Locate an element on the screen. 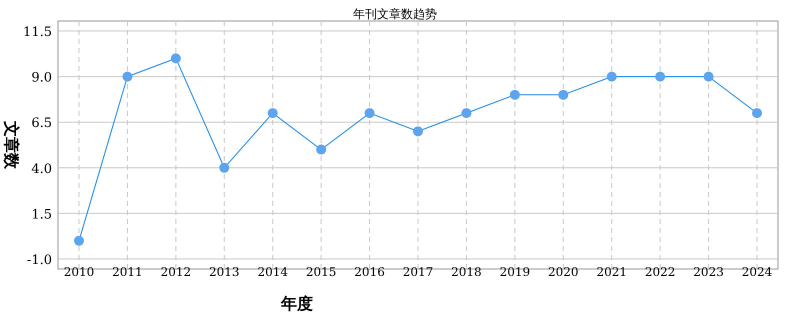 The image size is (790, 330). y-tick-label: 6.5 is located at coordinates (41, 124).